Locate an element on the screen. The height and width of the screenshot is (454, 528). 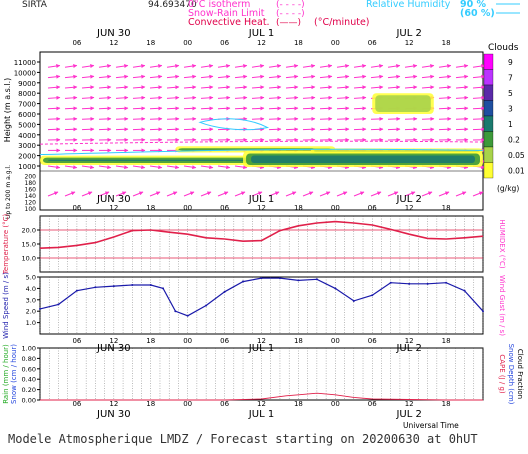
day-label: JUL 2 is located at coordinates (408, 33).